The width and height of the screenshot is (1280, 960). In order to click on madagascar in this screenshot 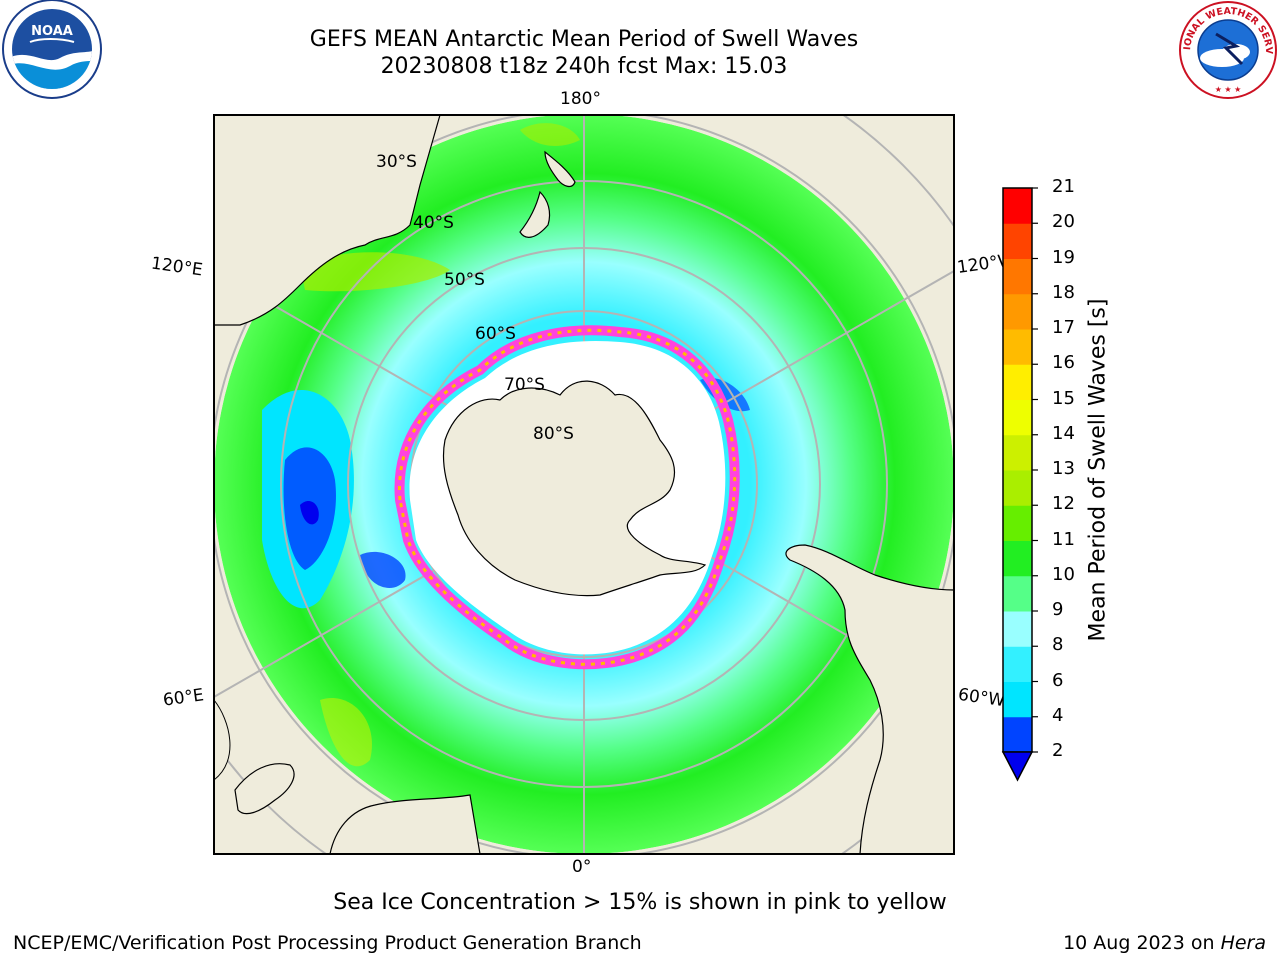, I will do `click(264, 789)`.